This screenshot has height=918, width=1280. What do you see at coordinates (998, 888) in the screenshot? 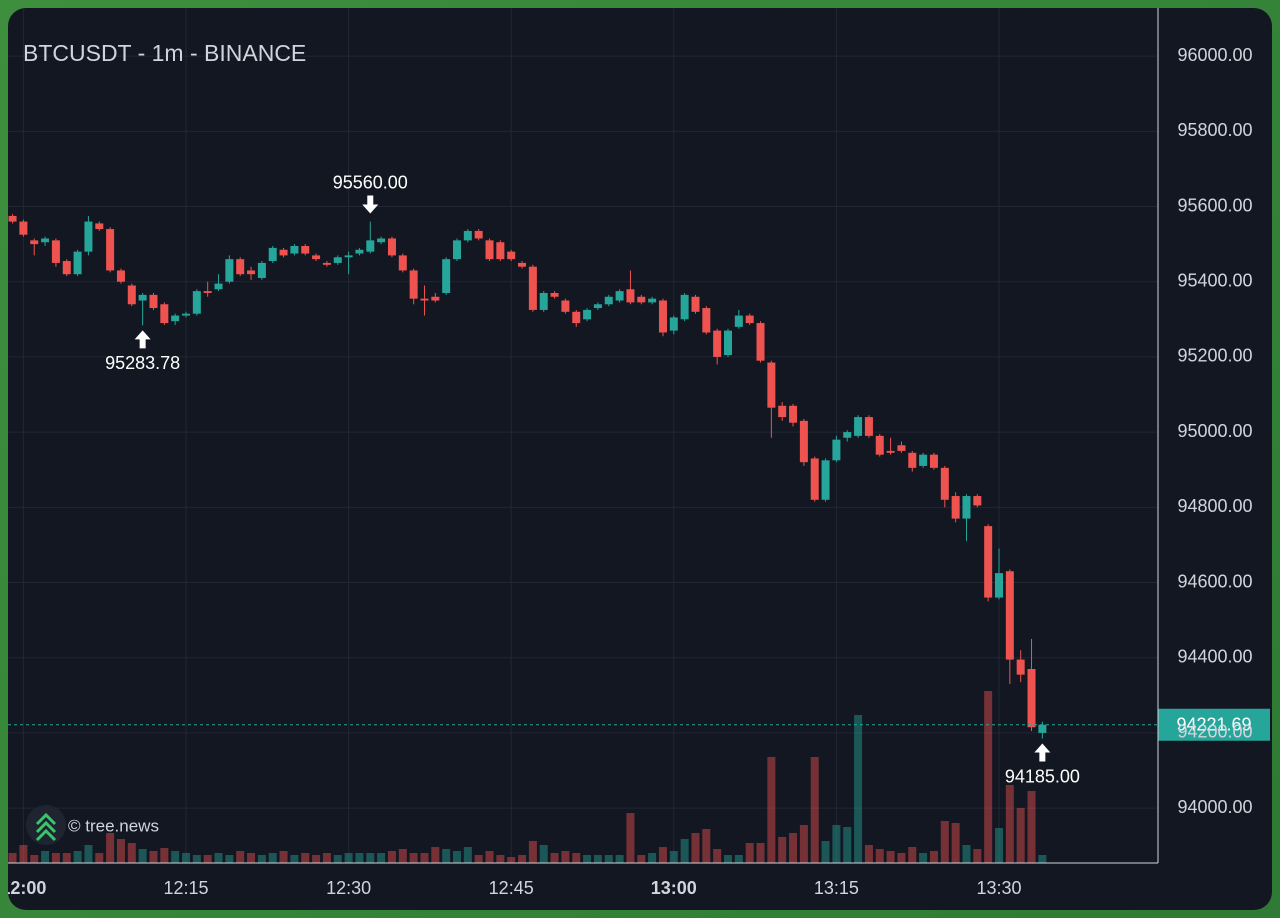
I see `x-tick-label: 13:30` at bounding box center [998, 888].